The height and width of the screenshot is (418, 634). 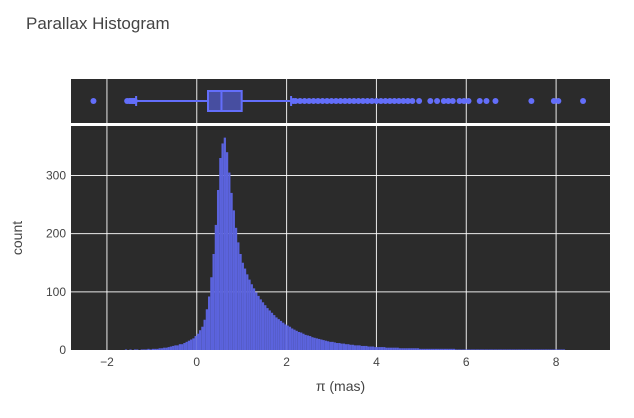 What do you see at coordinates (340, 386) in the screenshot?
I see `x-axis-label: π (mas)` at bounding box center [340, 386].